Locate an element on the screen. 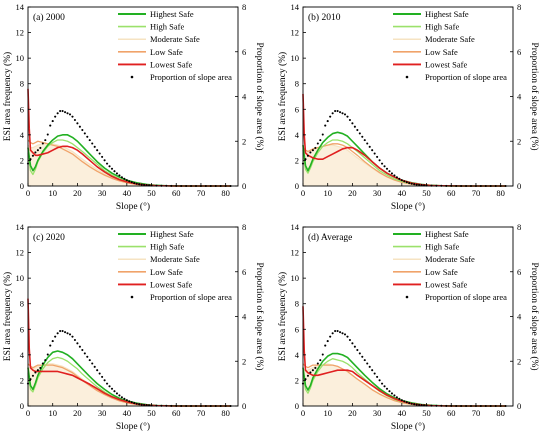 This screenshot has width=550, height=439. proportion-points is located at coordinates (404, 148).